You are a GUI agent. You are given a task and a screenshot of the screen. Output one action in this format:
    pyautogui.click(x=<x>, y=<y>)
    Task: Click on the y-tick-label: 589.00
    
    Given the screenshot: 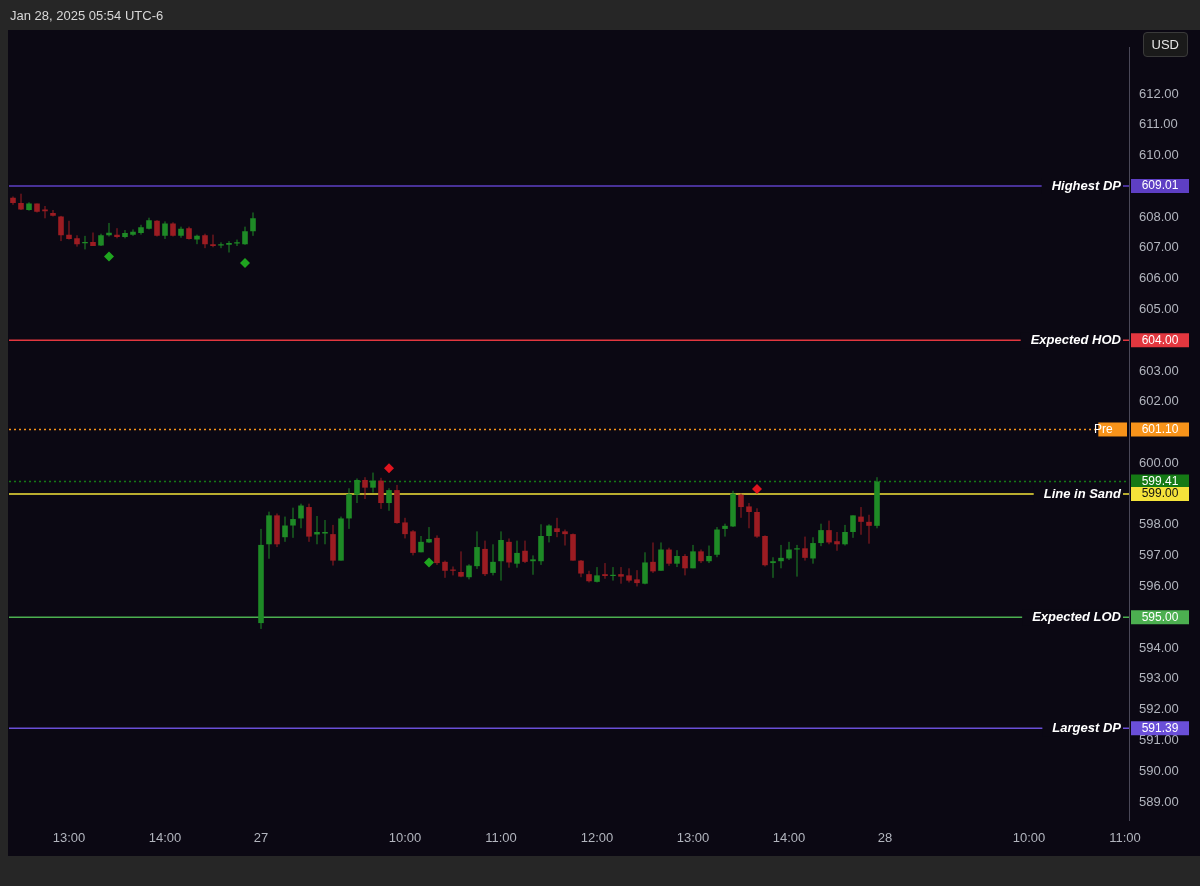 What is the action you would take?
    pyautogui.click(x=1159, y=801)
    